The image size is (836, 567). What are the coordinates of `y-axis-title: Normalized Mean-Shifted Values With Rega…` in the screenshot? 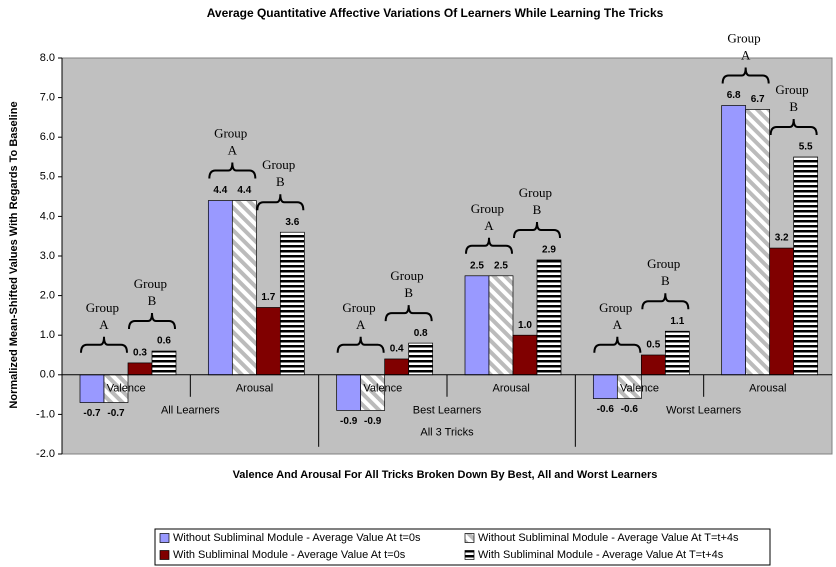 It's located at (14, 254).